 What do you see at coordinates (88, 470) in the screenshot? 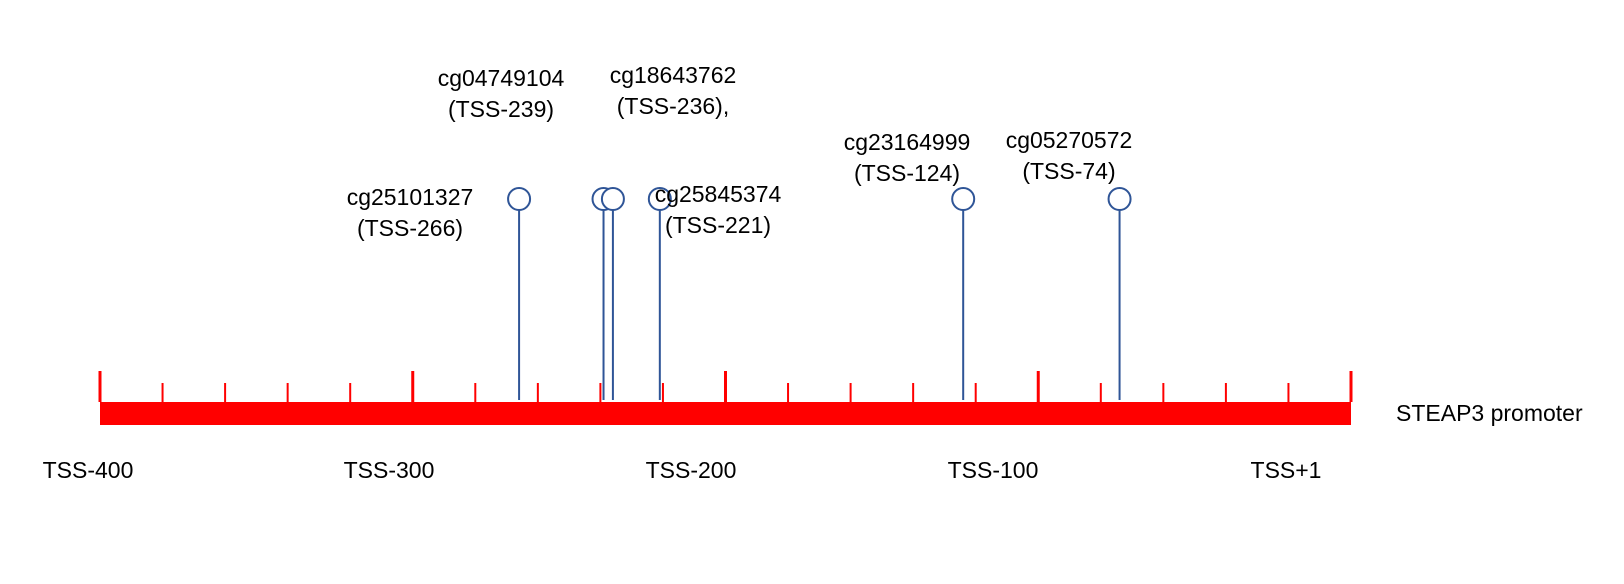
I see `axis-label-tss-400: TSS-400` at bounding box center [88, 470].